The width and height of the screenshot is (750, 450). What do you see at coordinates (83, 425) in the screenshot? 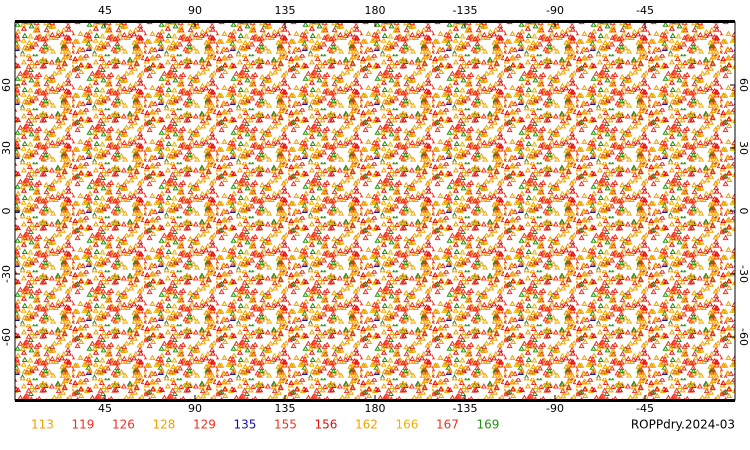
I see `legend-entry: 119` at bounding box center [83, 425].